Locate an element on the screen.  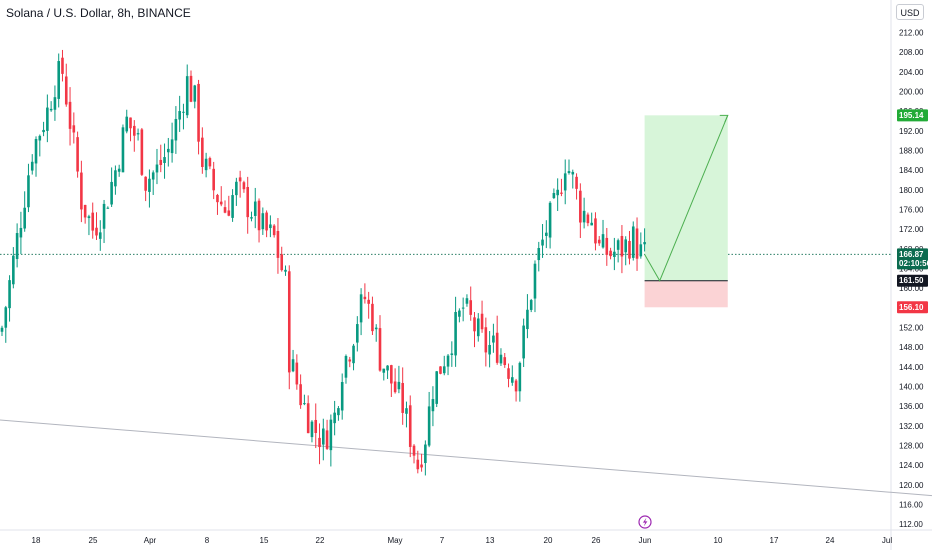
current-price-tag is located at coordinates (912, 259).